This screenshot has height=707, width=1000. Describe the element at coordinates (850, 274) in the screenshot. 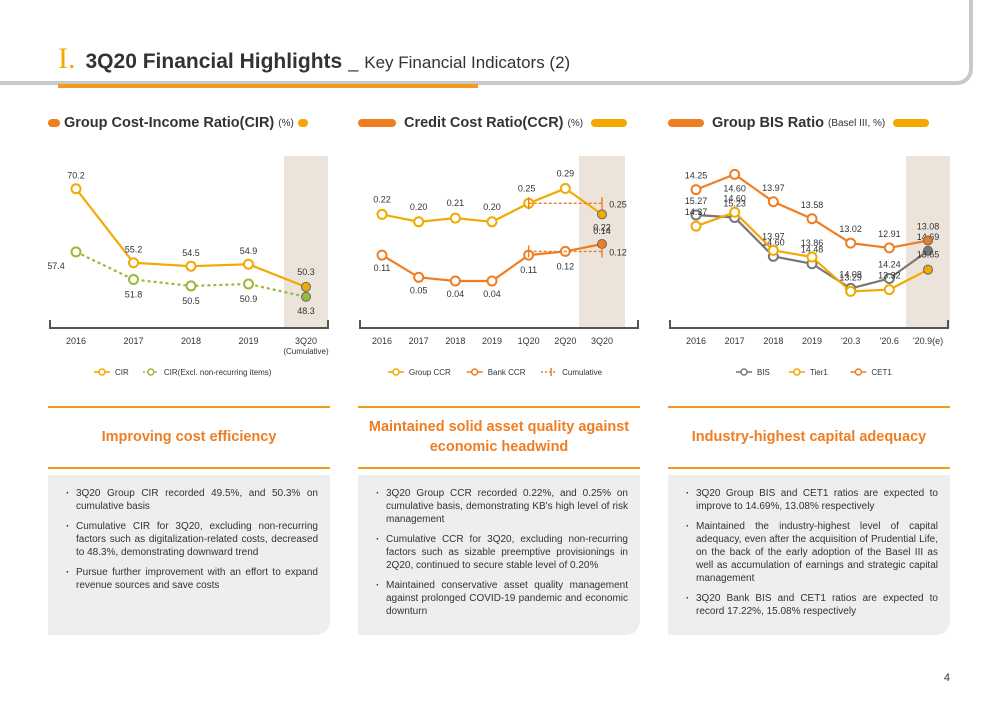

I see `data-label: 14.08` at that location.